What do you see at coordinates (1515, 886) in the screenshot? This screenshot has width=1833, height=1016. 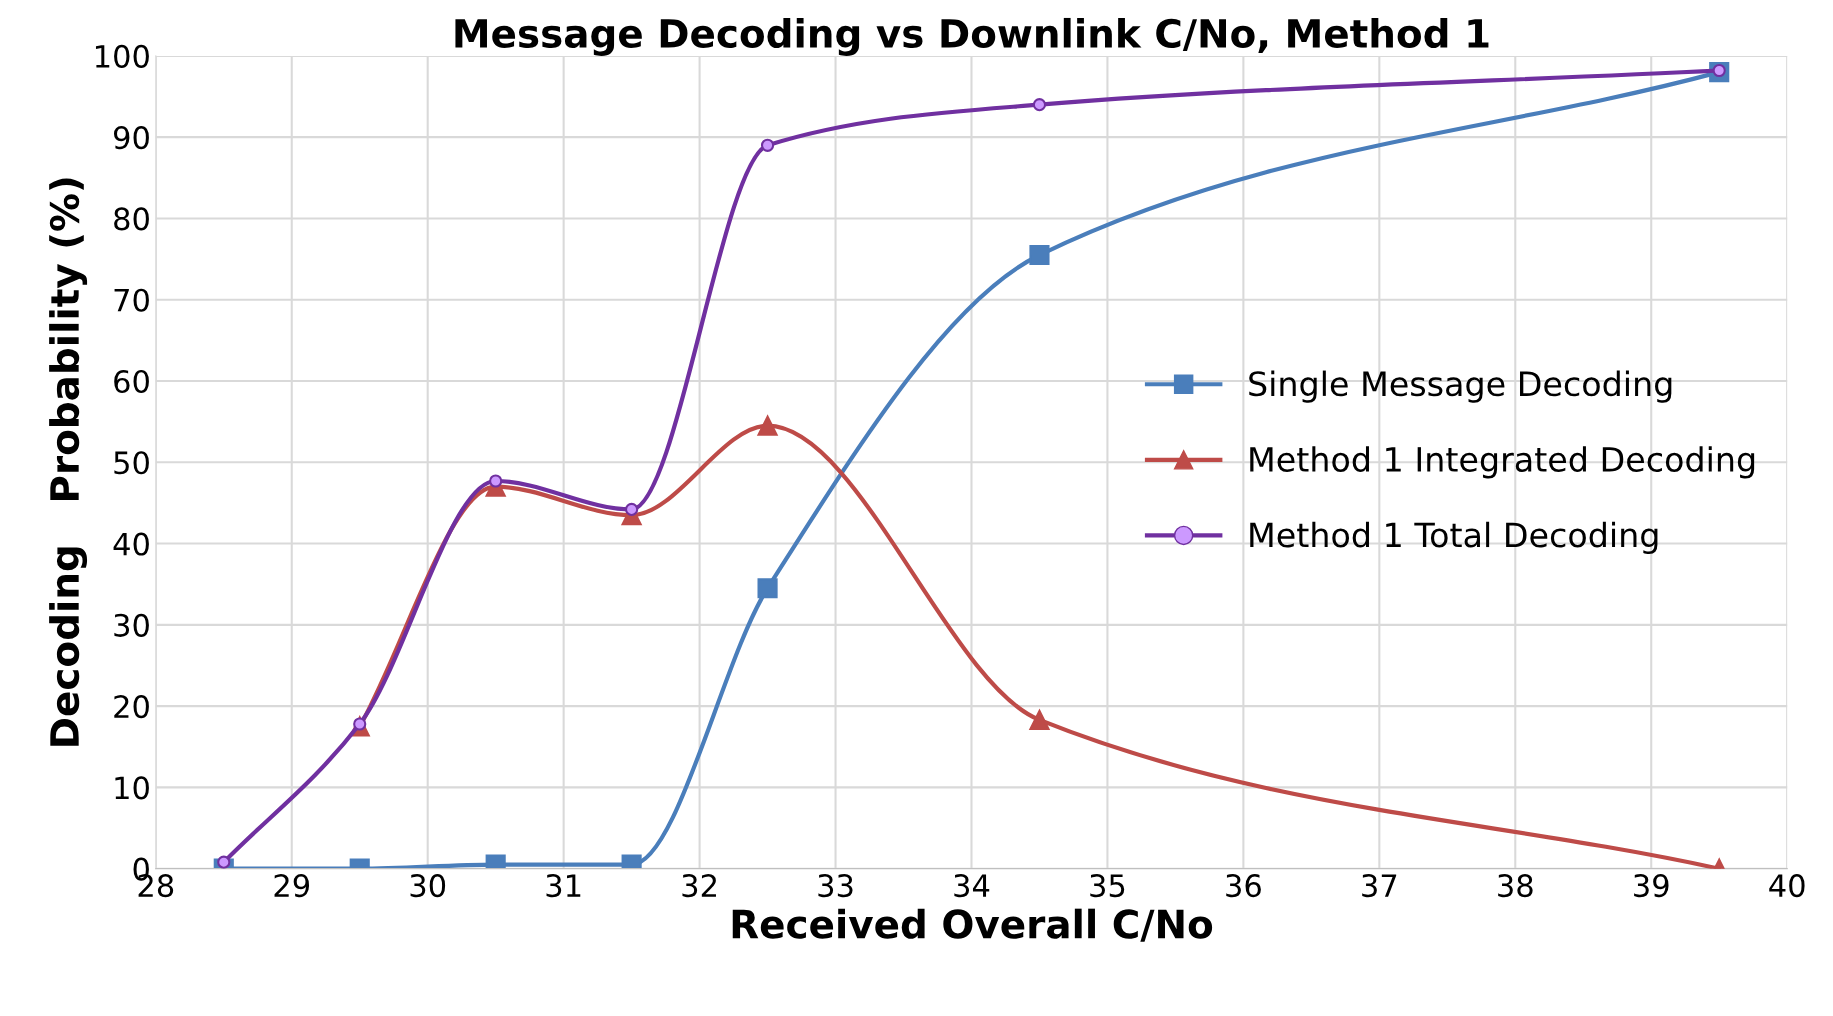 I see `x-tick-label: 38` at bounding box center [1515, 886].